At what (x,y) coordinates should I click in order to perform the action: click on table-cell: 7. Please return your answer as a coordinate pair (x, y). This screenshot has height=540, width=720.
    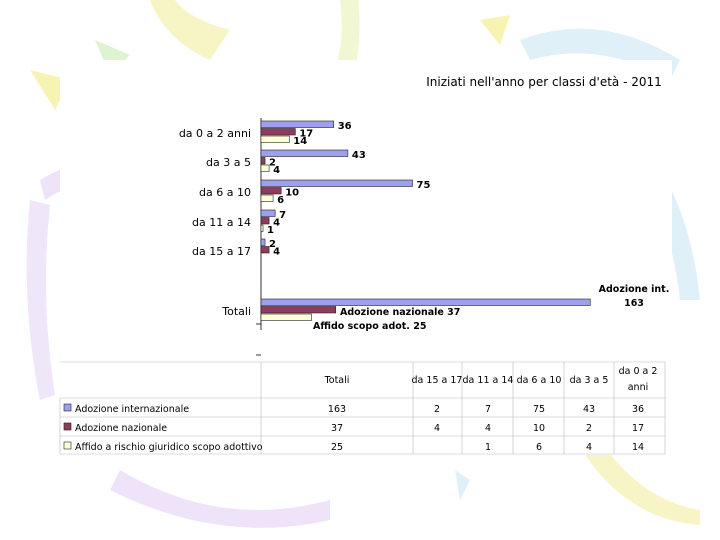
    Looking at the image, I should click on (488, 409).